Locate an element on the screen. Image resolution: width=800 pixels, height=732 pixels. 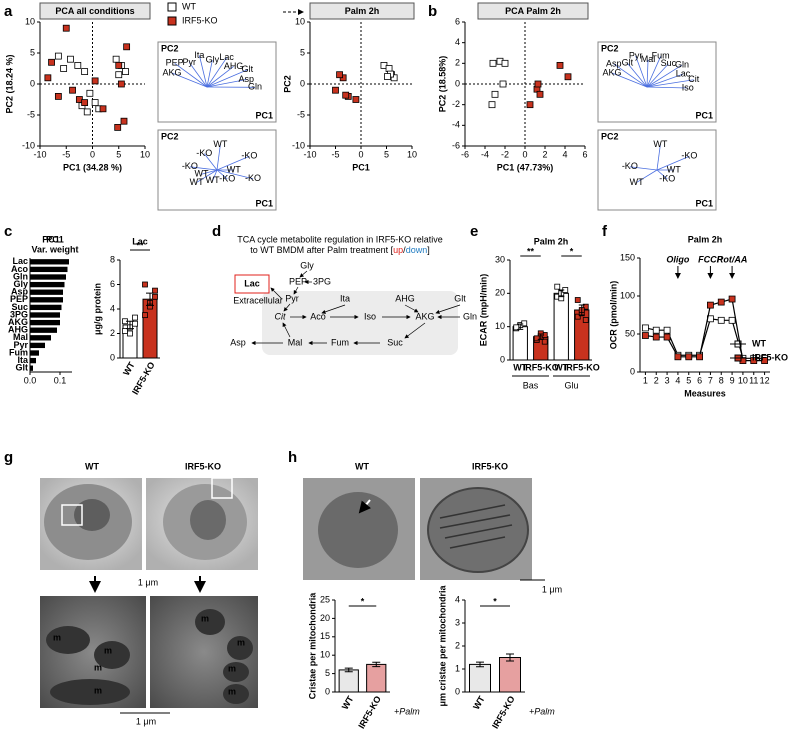
x-tick-label: -10 is located at coordinates (39, 154).